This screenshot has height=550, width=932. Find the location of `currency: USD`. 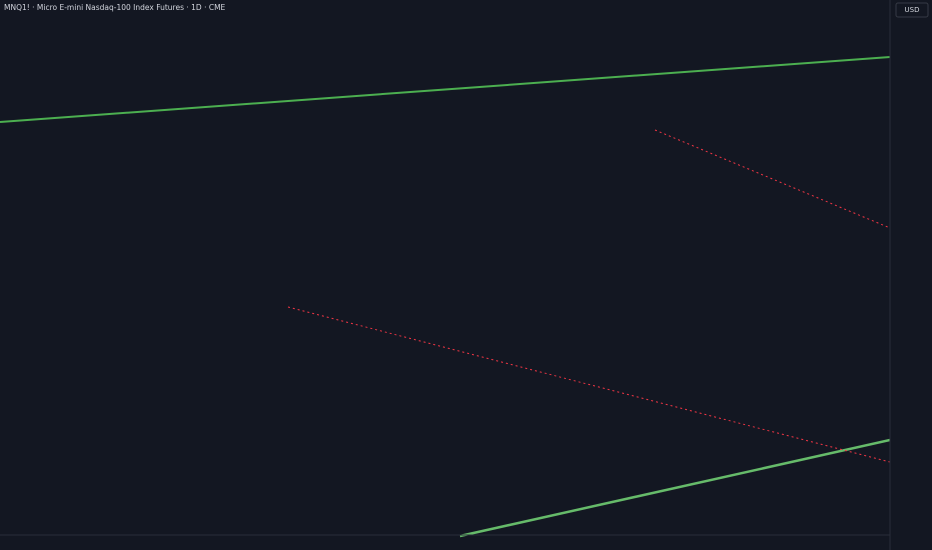

currency: USD is located at coordinates (912, 10).